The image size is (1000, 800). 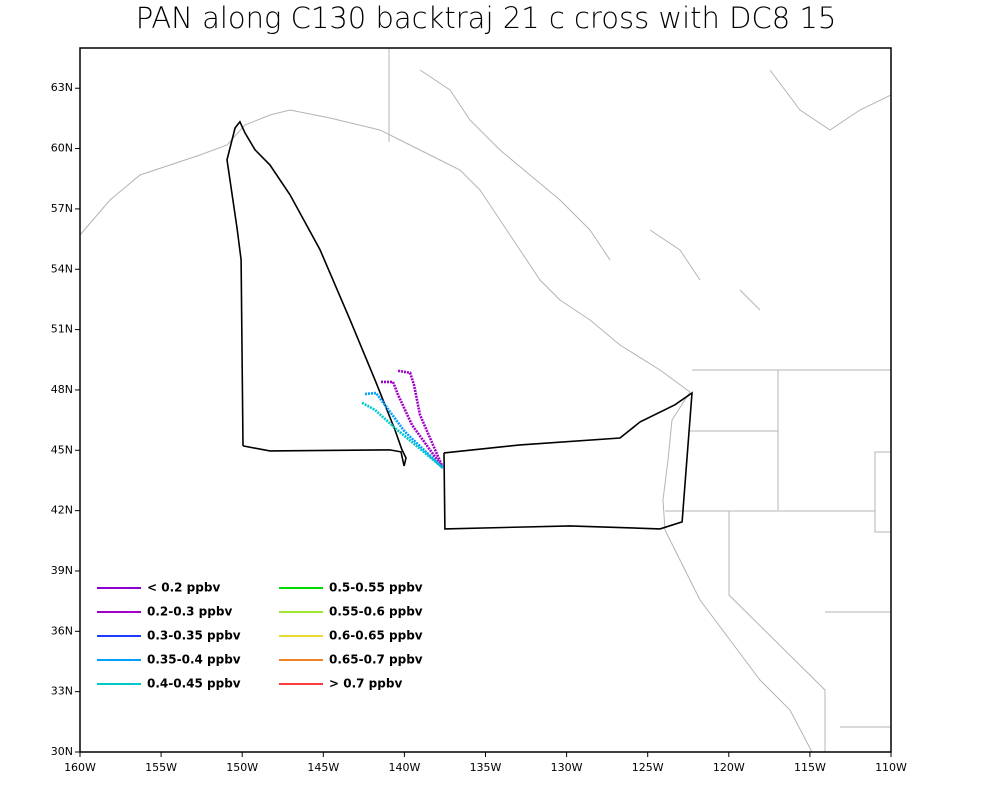 What do you see at coordinates (810, 767) in the screenshot?
I see `x-tick-label: 115W` at bounding box center [810, 767].